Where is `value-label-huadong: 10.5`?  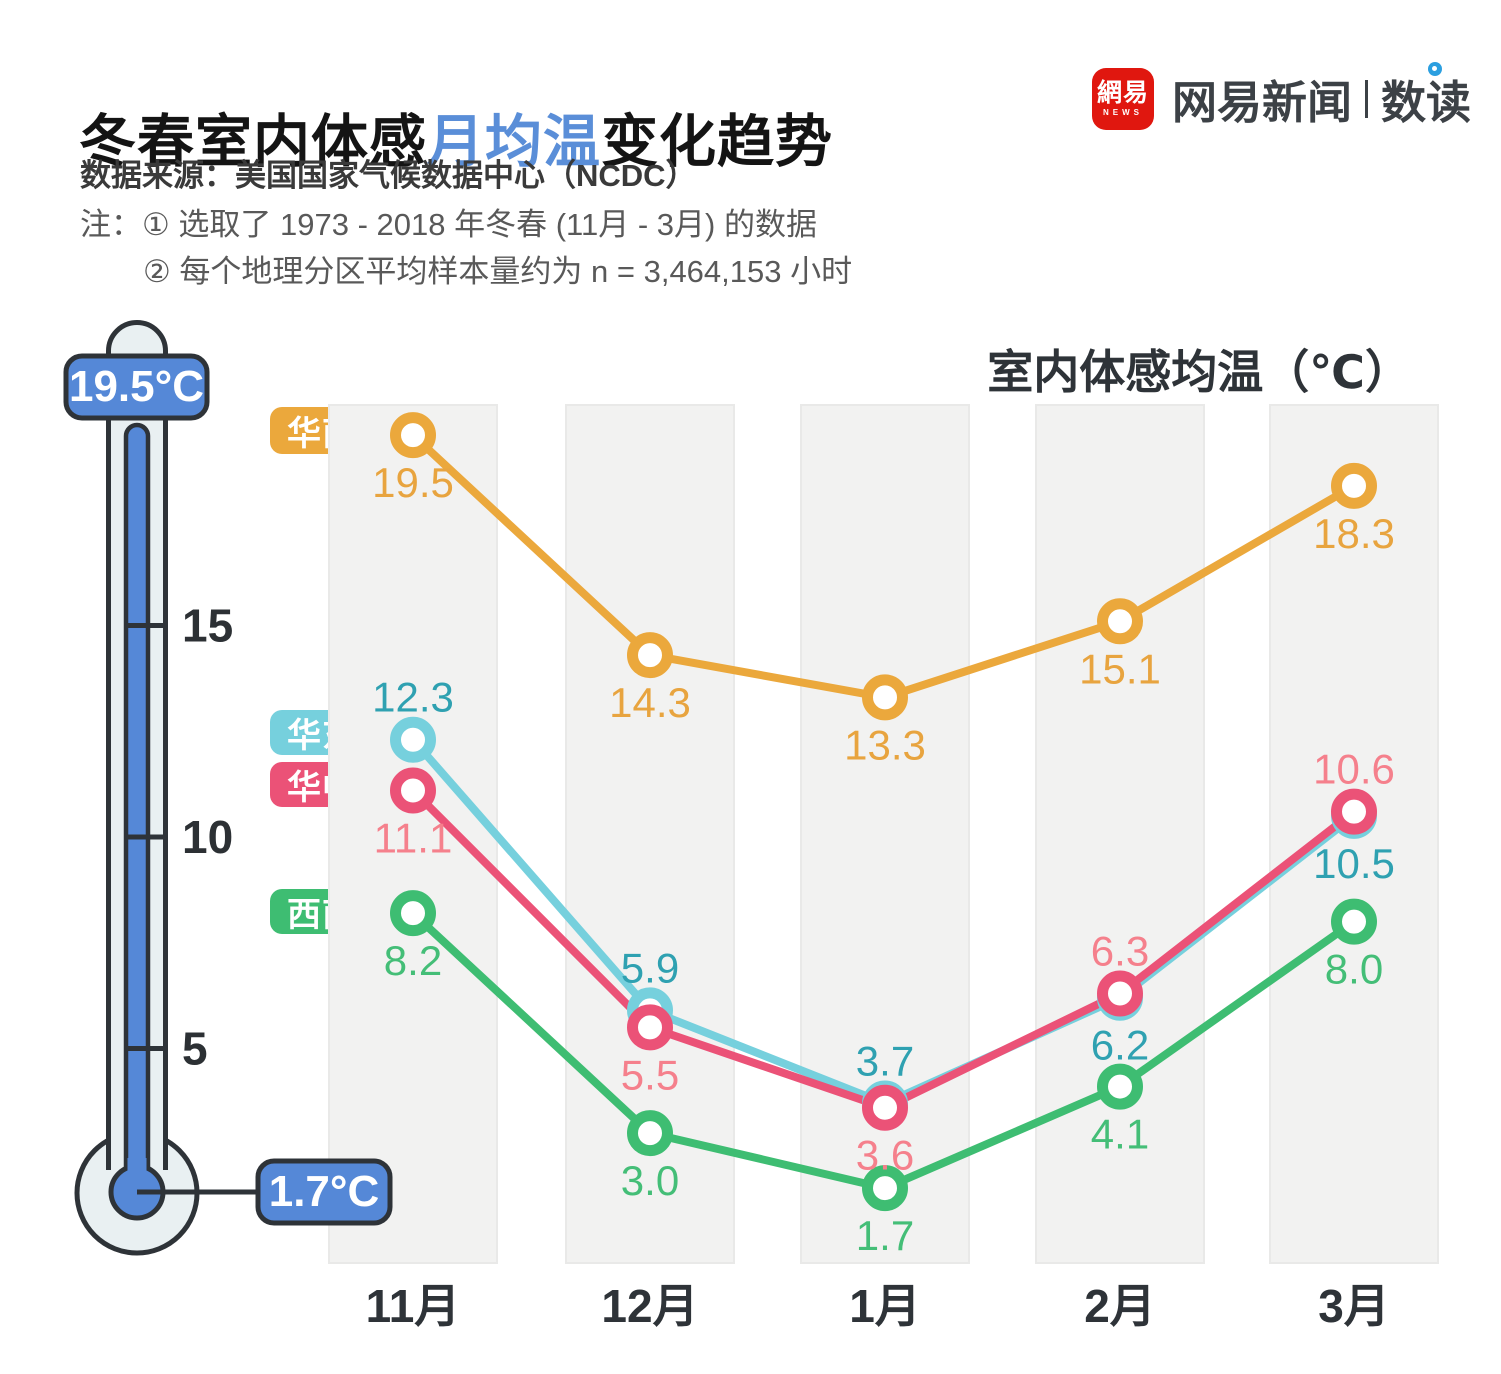
value-label-huadong: 10.5 is located at coordinates (1354, 863).